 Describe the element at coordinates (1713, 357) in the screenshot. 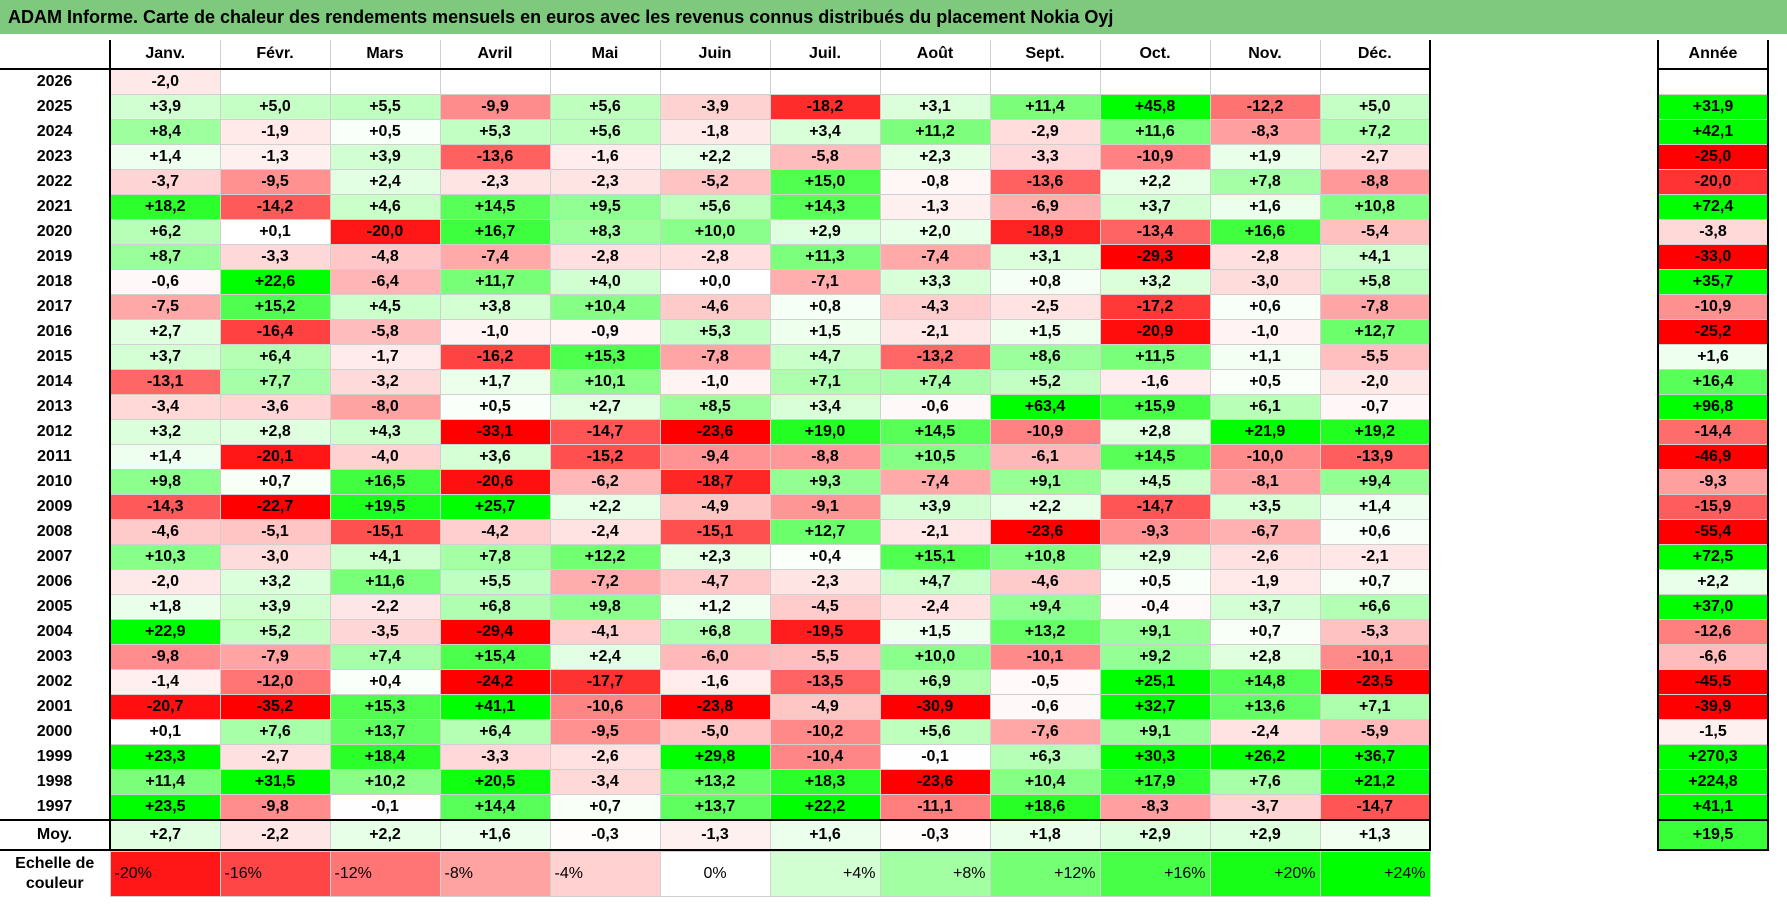

I see `annual-cell: +1,6` at that location.